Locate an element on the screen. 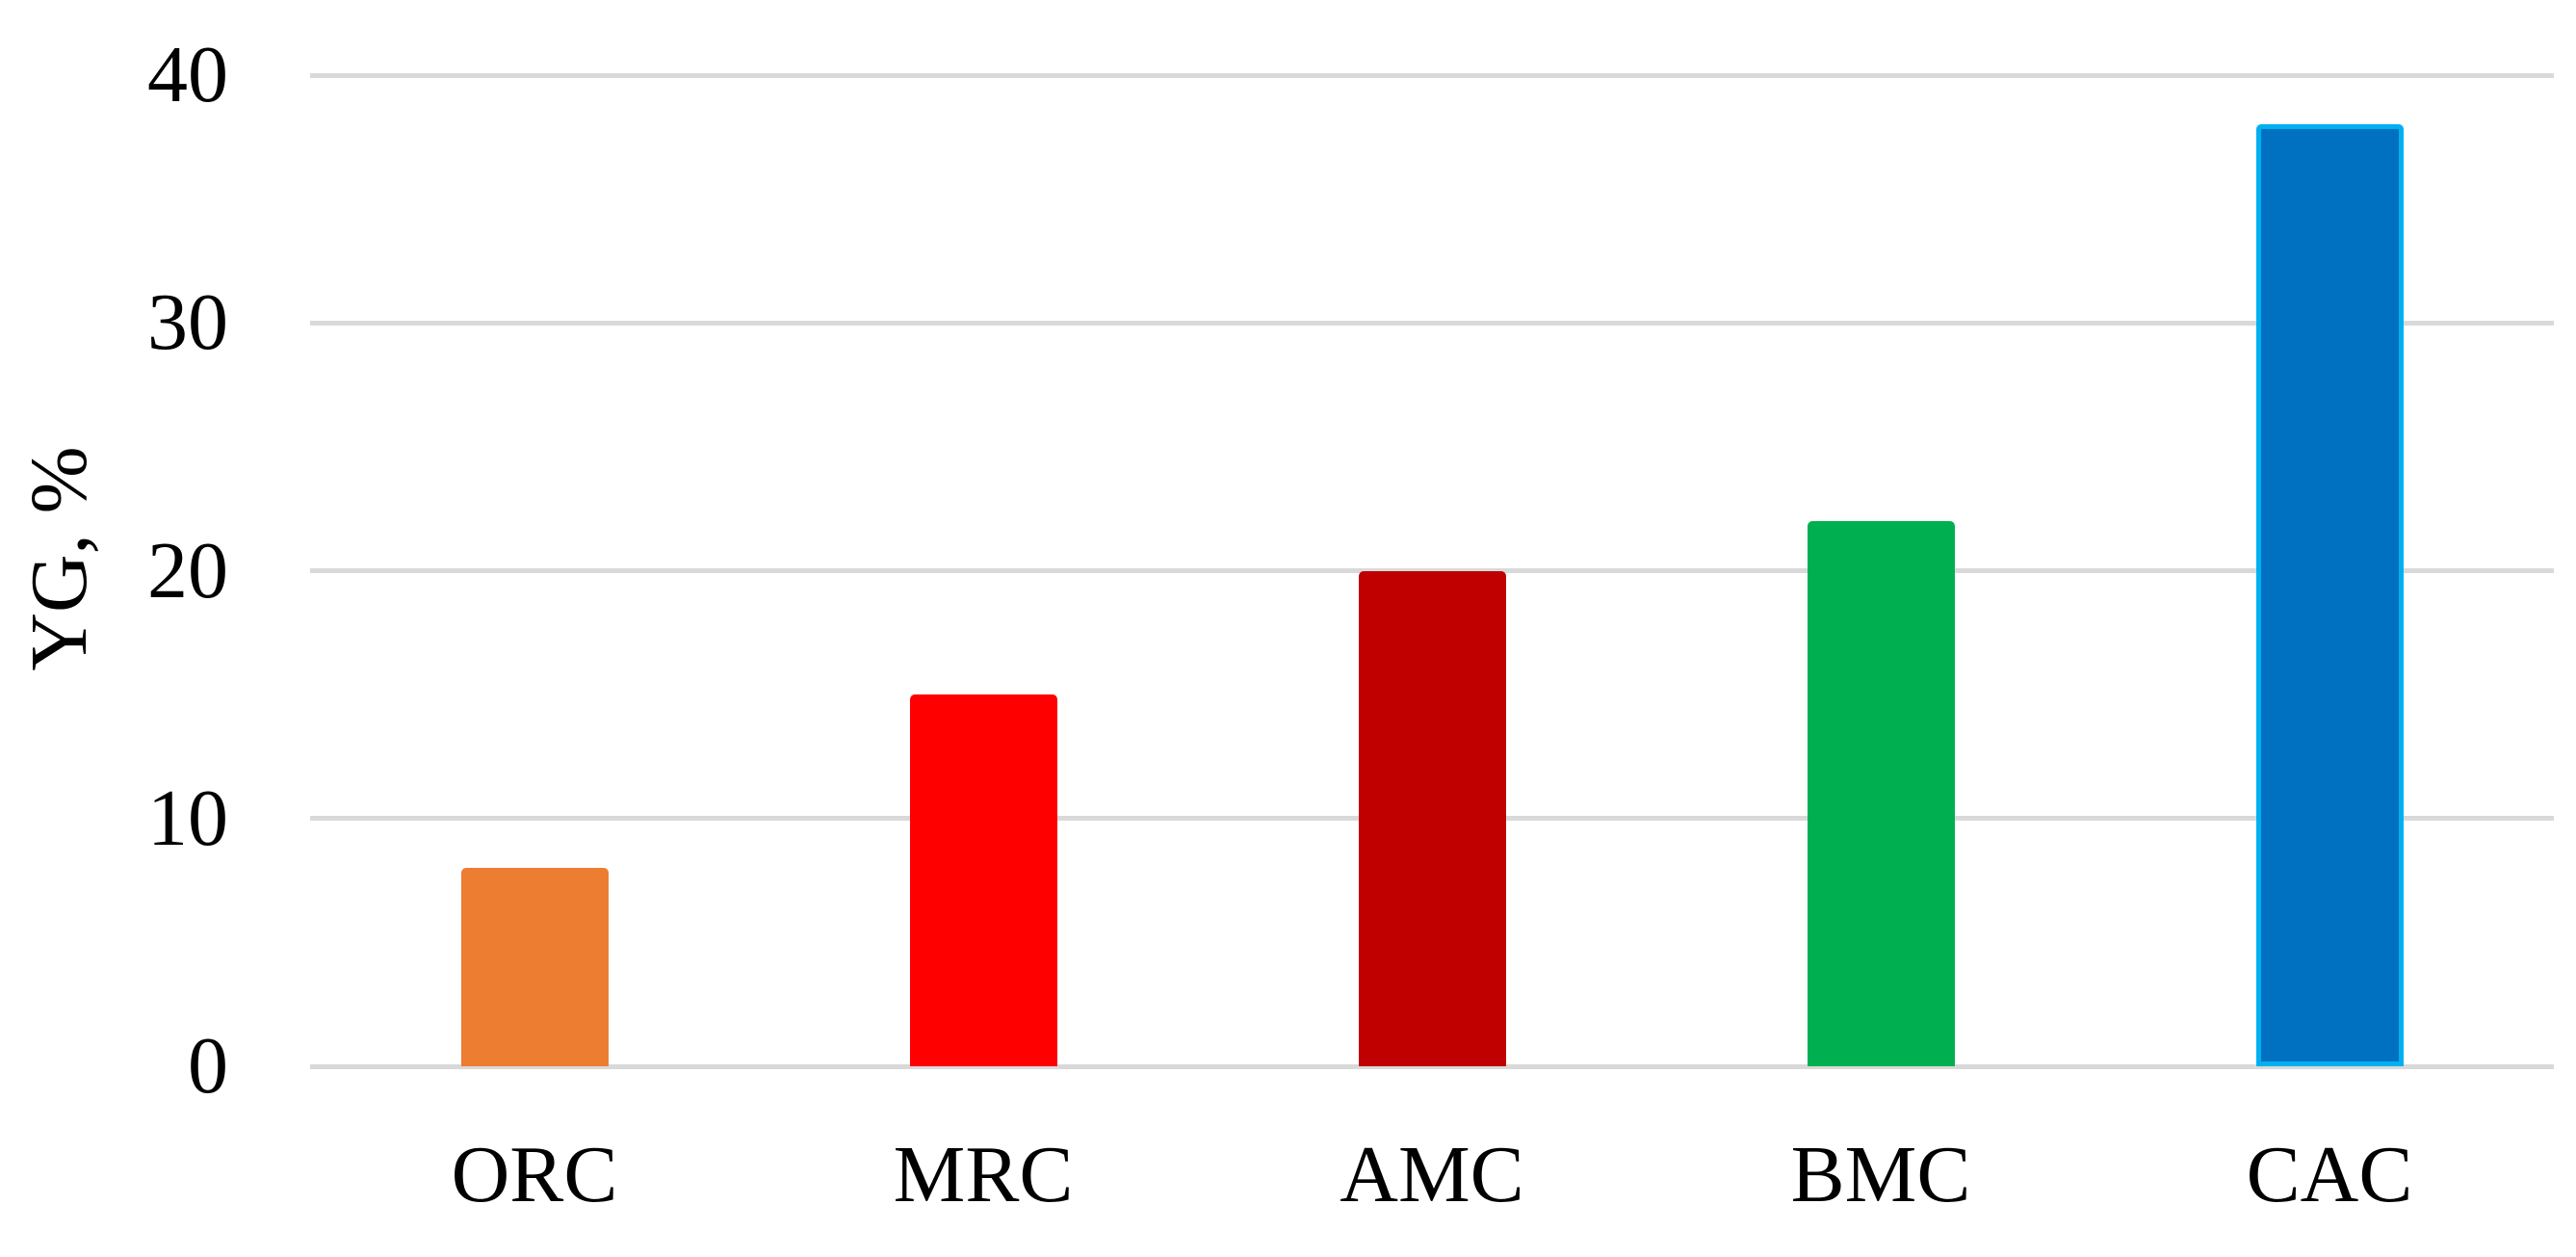 This screenshot has height=1257, width=2576. y-tick-label-0: 0 is located at coordinates (208, 1066).